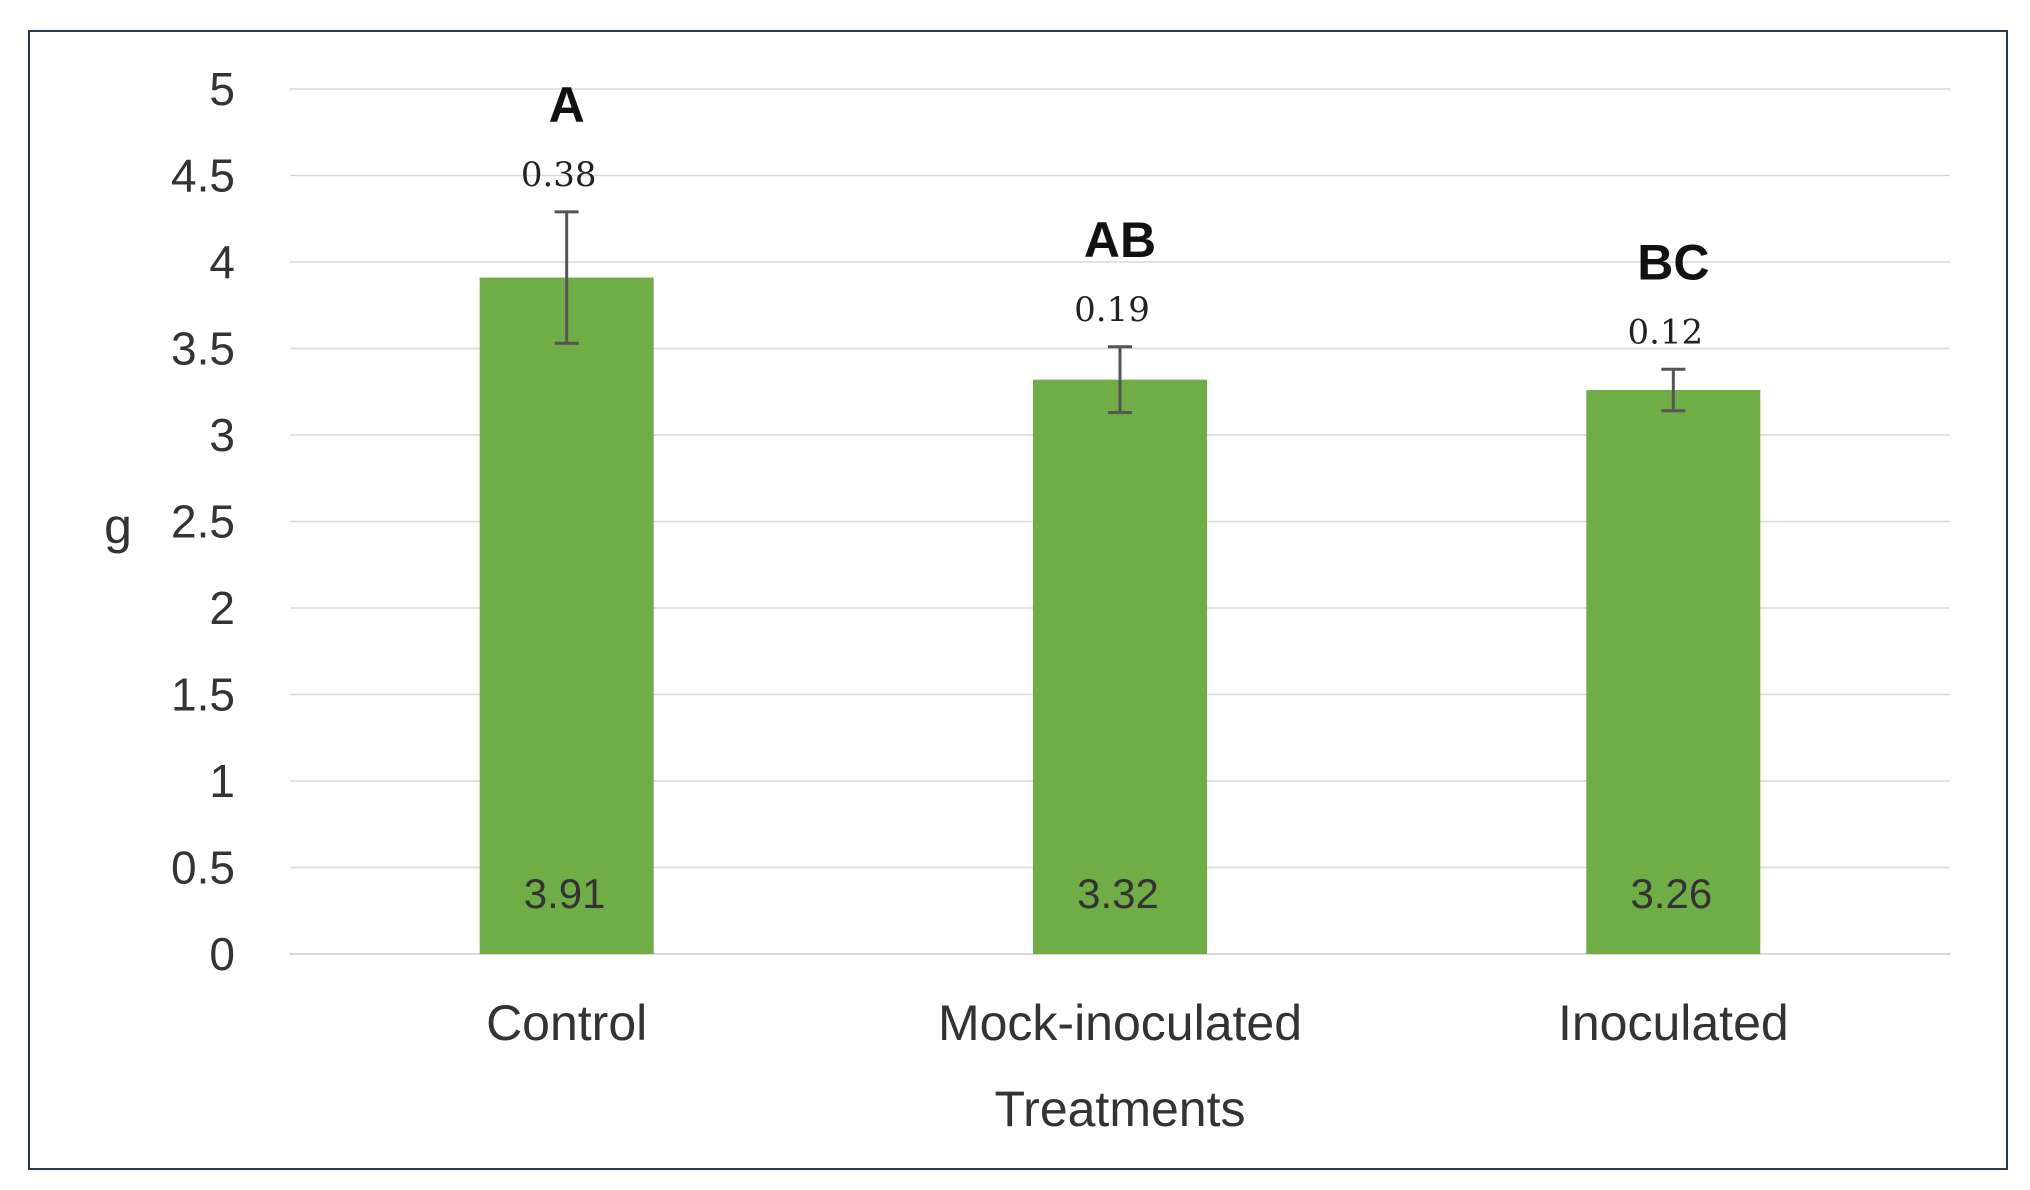 This screenshot has width=2030, height=1190. I want to click on x-tick-label: Mock-inoculated, so click(1120, 1023).